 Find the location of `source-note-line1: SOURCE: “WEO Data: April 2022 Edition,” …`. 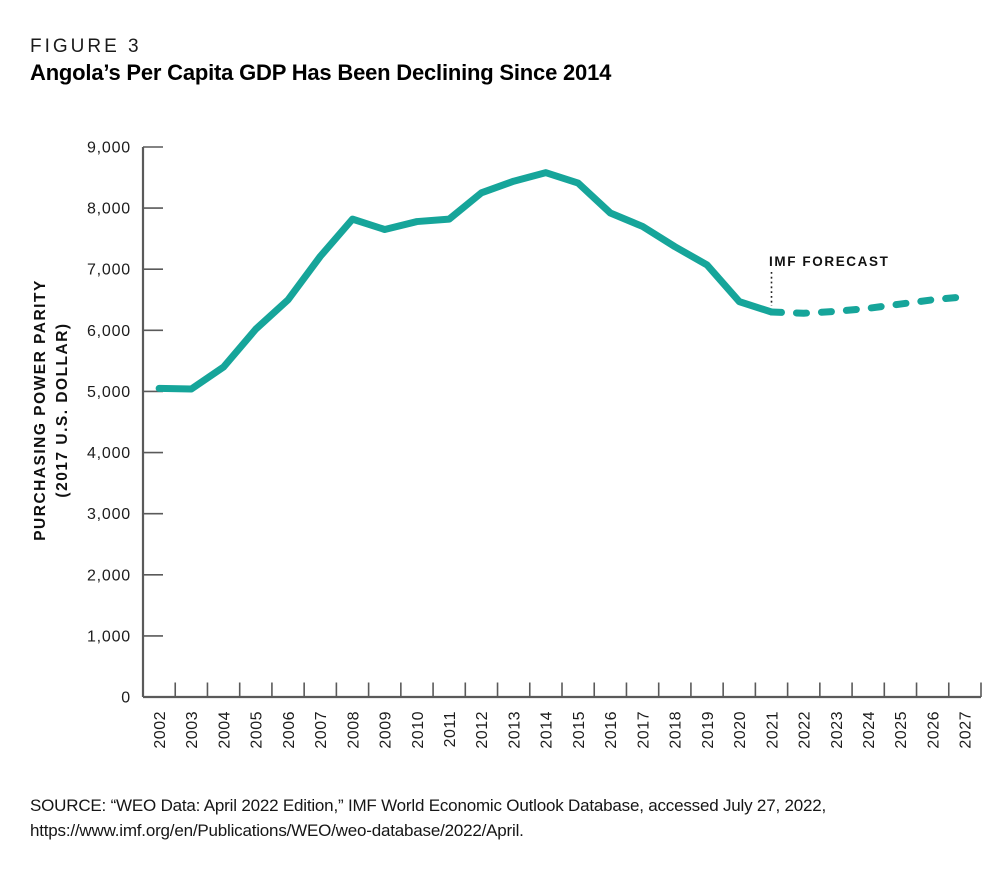

source-note-line1: SOURCE: “WEO Data: April 2022 Edition,” … is located at coordinates (428, 805).